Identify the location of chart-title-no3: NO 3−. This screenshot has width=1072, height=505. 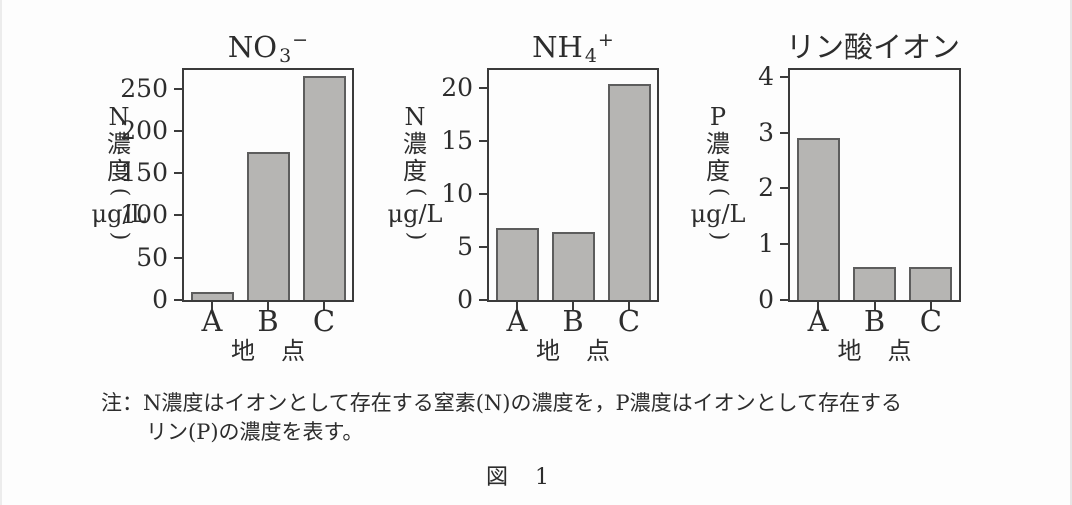
(268, 45).